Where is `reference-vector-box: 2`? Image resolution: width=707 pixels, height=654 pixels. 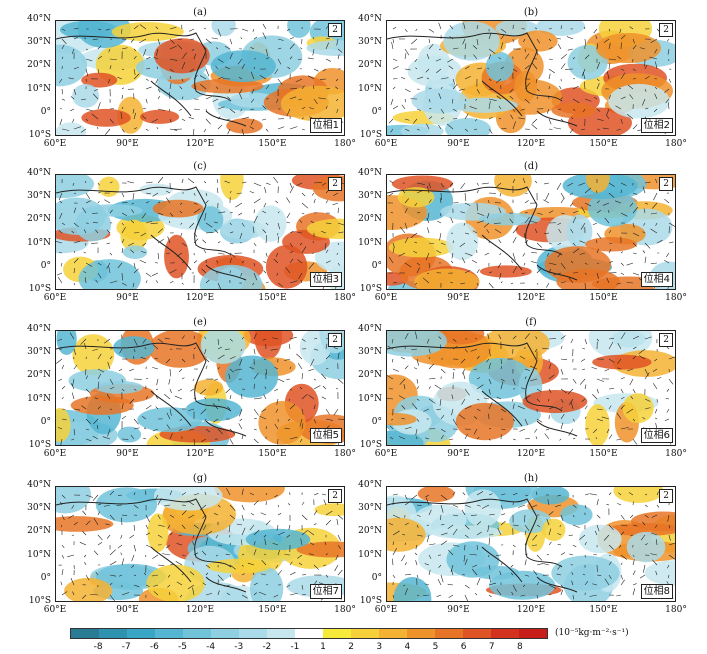 reference-vector-box: 2 is located at coordinates (666, 496).